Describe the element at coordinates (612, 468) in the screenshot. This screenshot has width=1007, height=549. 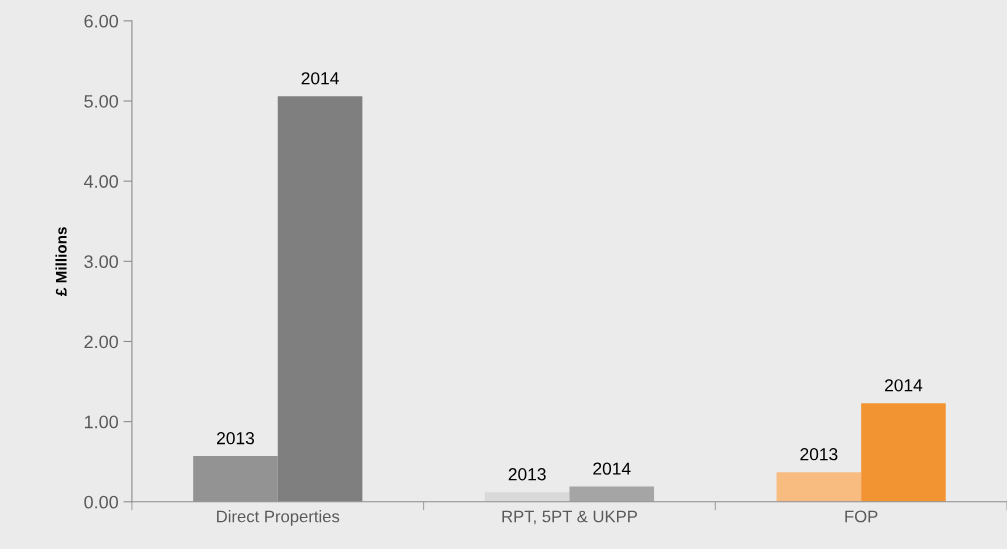
I see `series-label: 2014` at that location.